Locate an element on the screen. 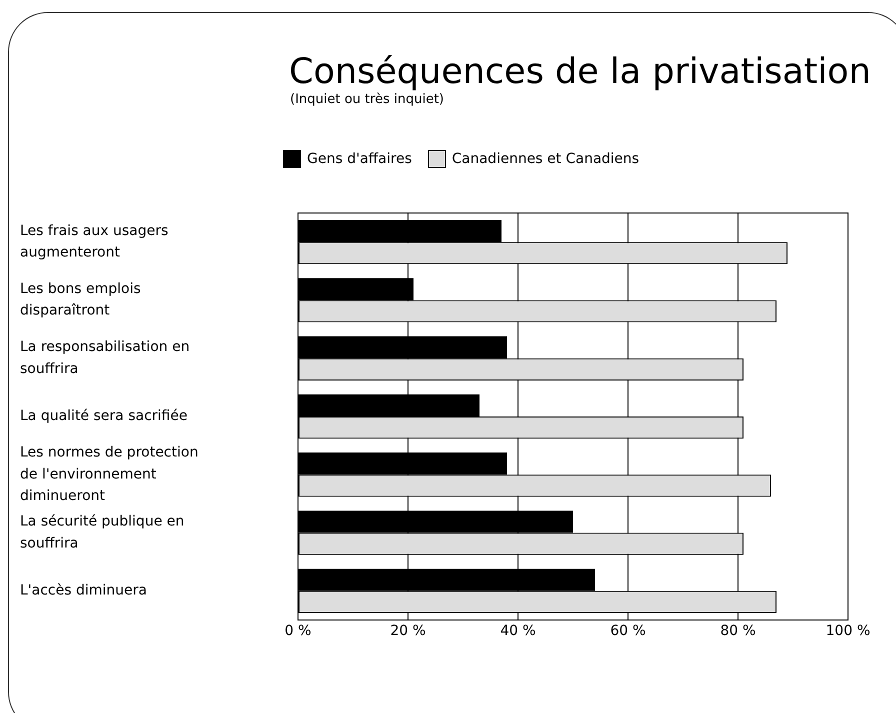 The height and width of the screenshot is (713, 896). x-tick-label: 0 % is located at coordinates (298, 631).